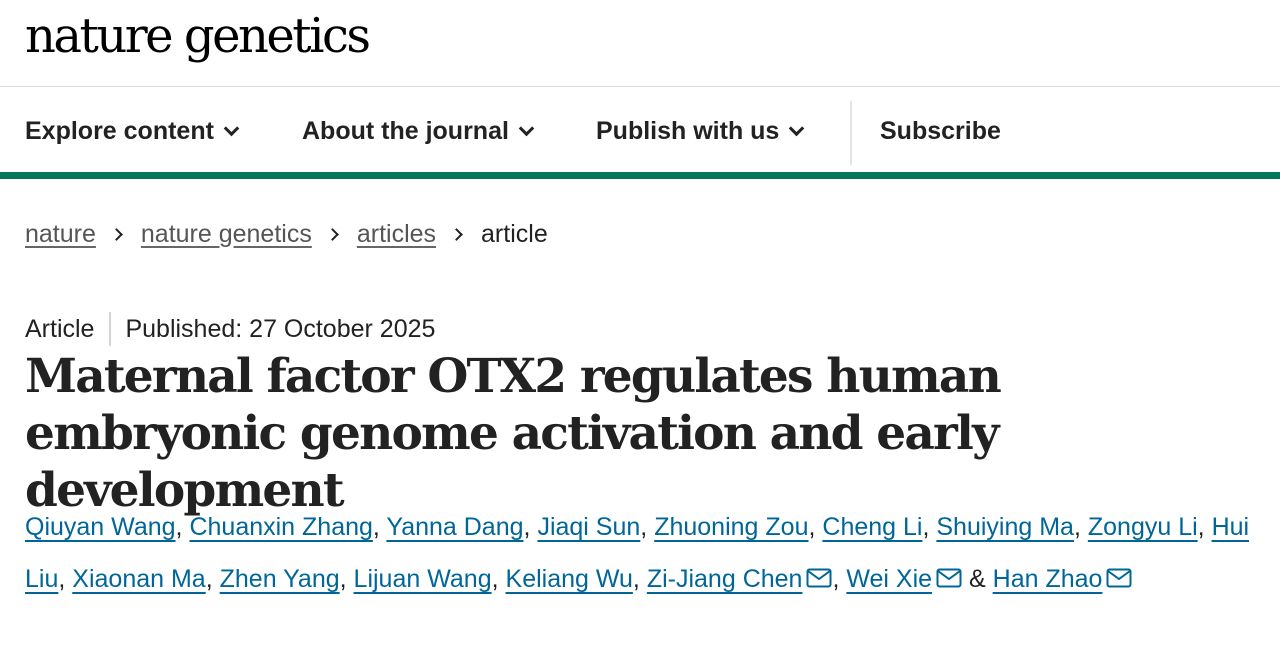 This screenshot has height=650, width=1280. What do you see at coordinates (422, 579) in the screenshot?
I see `author-link: Lijuan Wang` at bounding box center [422, 579].